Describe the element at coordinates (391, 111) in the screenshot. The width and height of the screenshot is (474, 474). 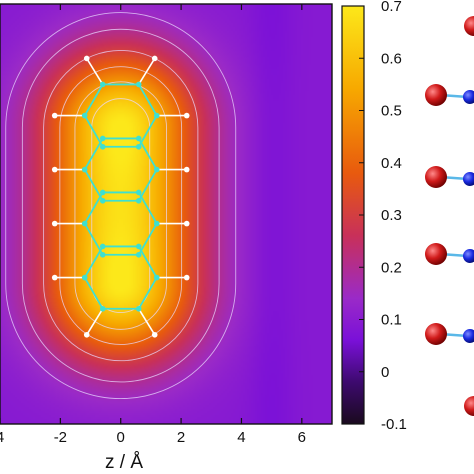
I see `colorbar-tick-label: 0.5` at that location.